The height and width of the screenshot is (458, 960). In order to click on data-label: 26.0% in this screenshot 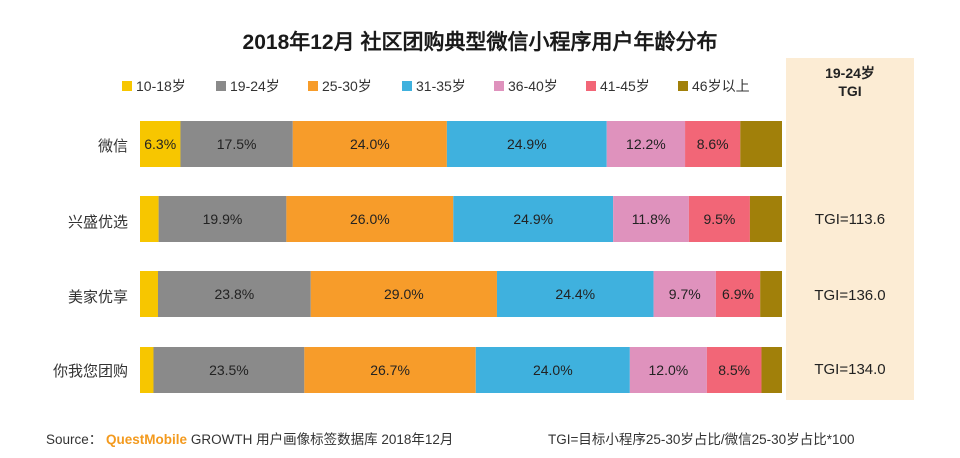, I will do `click(370, 219)`.